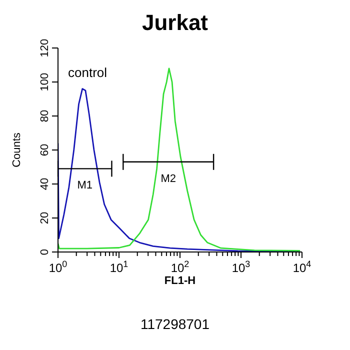 Image resolution: width=350 pixels, height=350 pixels. Describe the element at coordinates (45, 150) in the screenshot. I see `y-tick-label: 60` at that location.